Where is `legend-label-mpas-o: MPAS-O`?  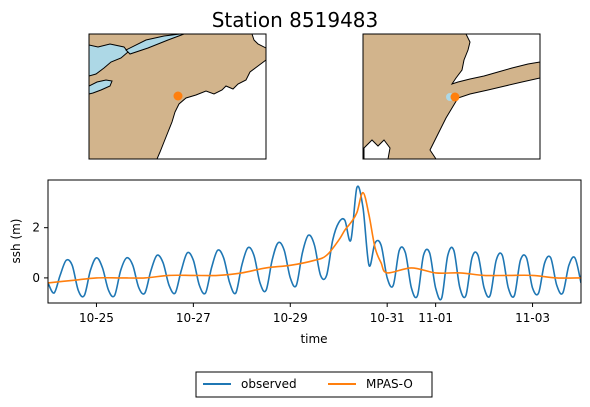 legend-label-mpas-o: MPAS-O is located at coordinates (389, 384).